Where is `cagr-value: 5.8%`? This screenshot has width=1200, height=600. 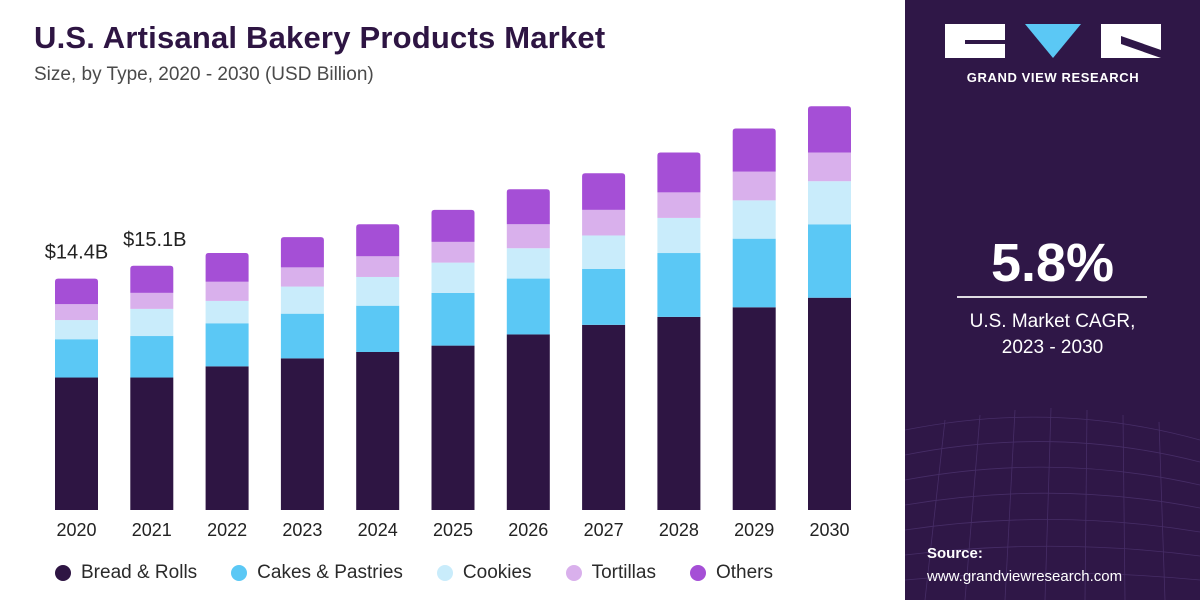
cagr-value: 5.8% is located at coordinates (1052, 263).